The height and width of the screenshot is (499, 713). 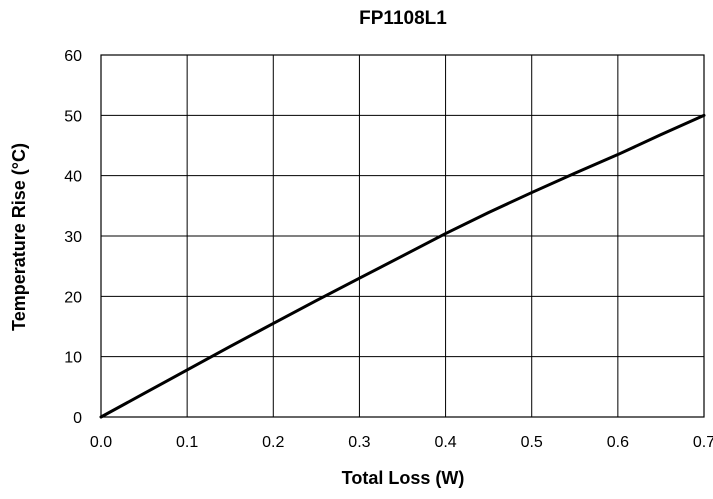 I want to click on x-axis-label: Total Loss (W), so click(x=403, y=478).